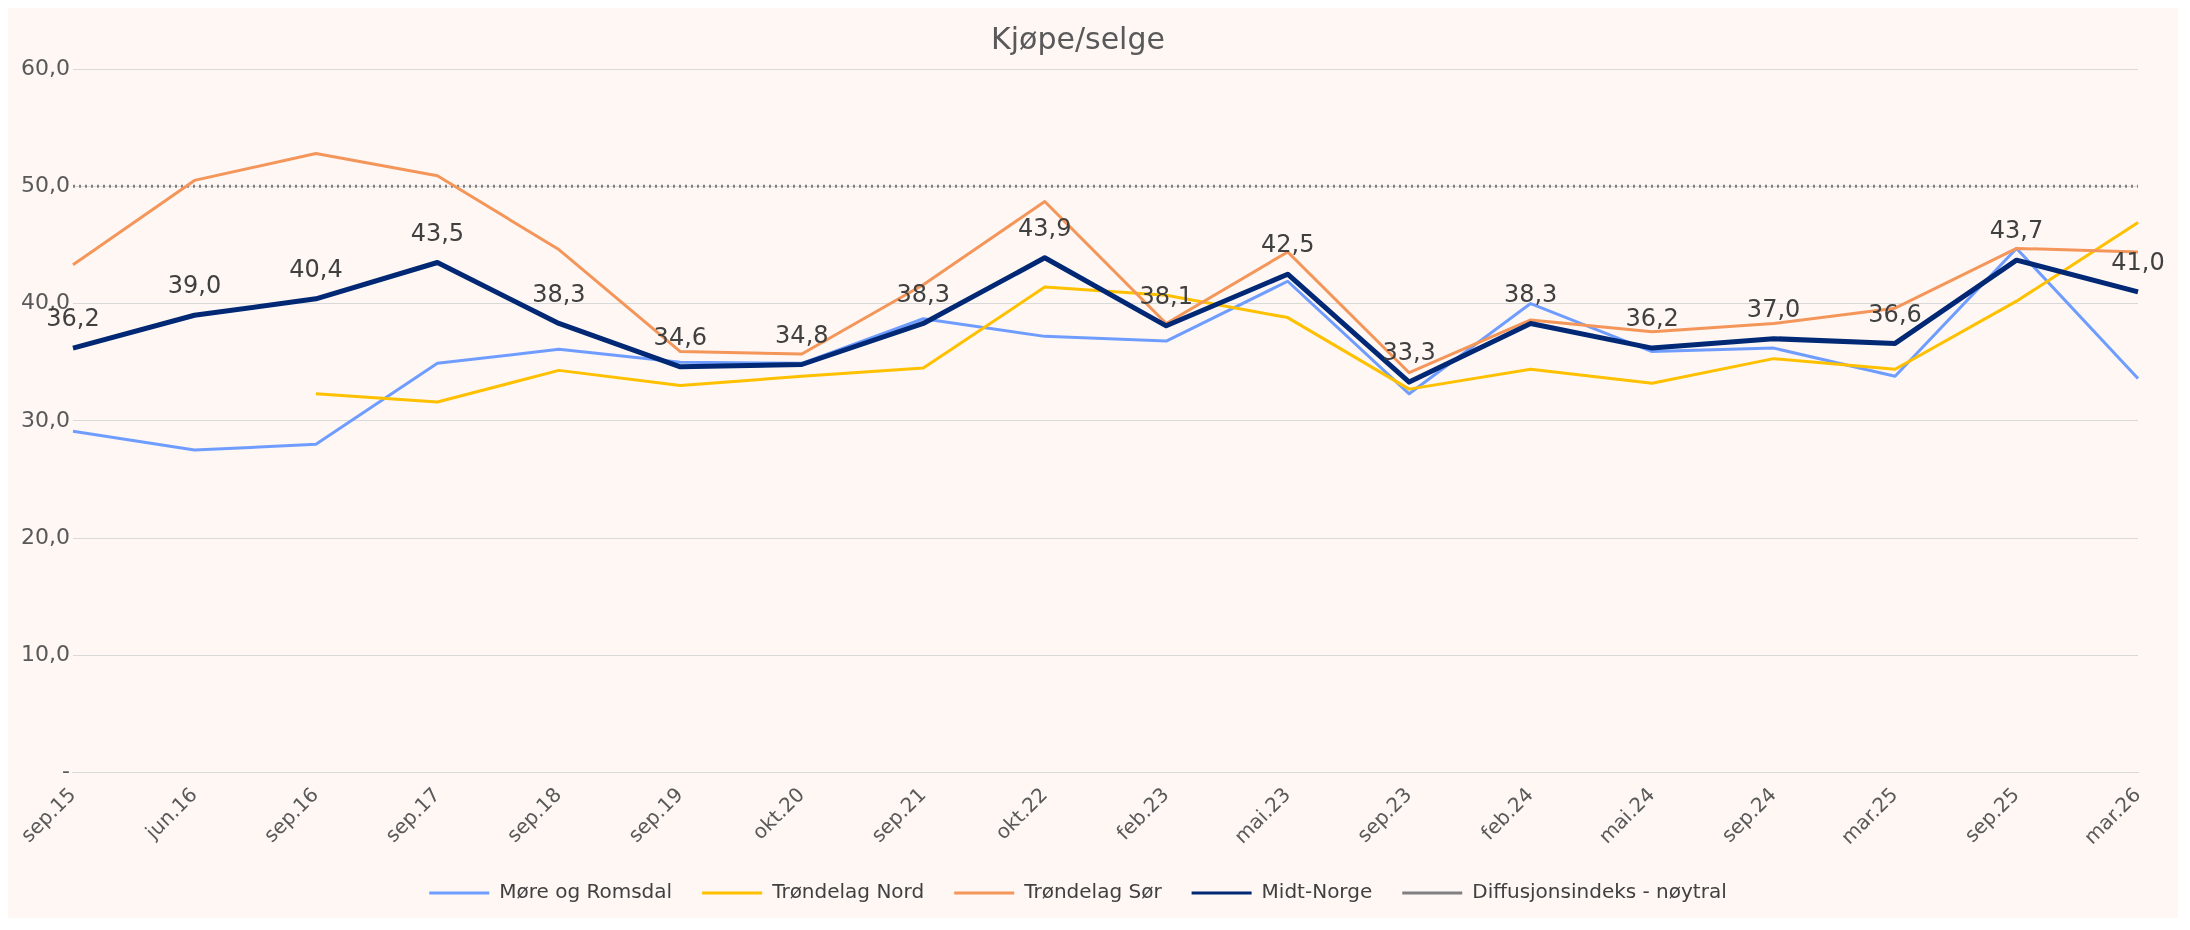 The width and height of the screenshot is (2190, 930). What do you see at coordinates (1093, 891) in the screenshot?
I see `legend-label: Trøndelag Sør` at bounding box center [1093, 891].